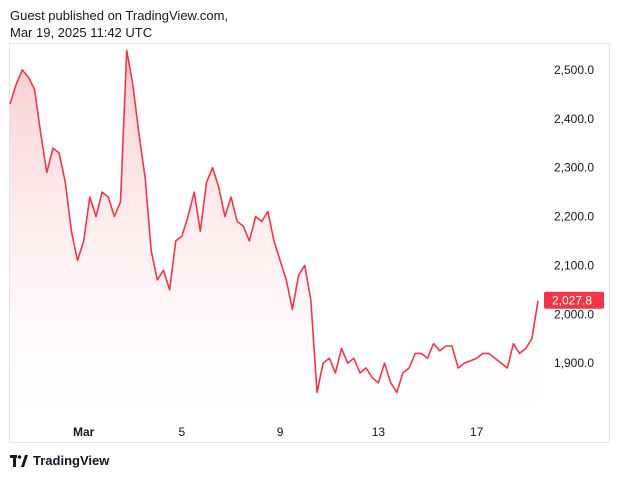 The width and height of the screenshot is (620, 479). What do you see at coordinates (574, 314) in the screenshot?
I see `y-tick-label: 2,000.0` at bounding box center [574, 314].